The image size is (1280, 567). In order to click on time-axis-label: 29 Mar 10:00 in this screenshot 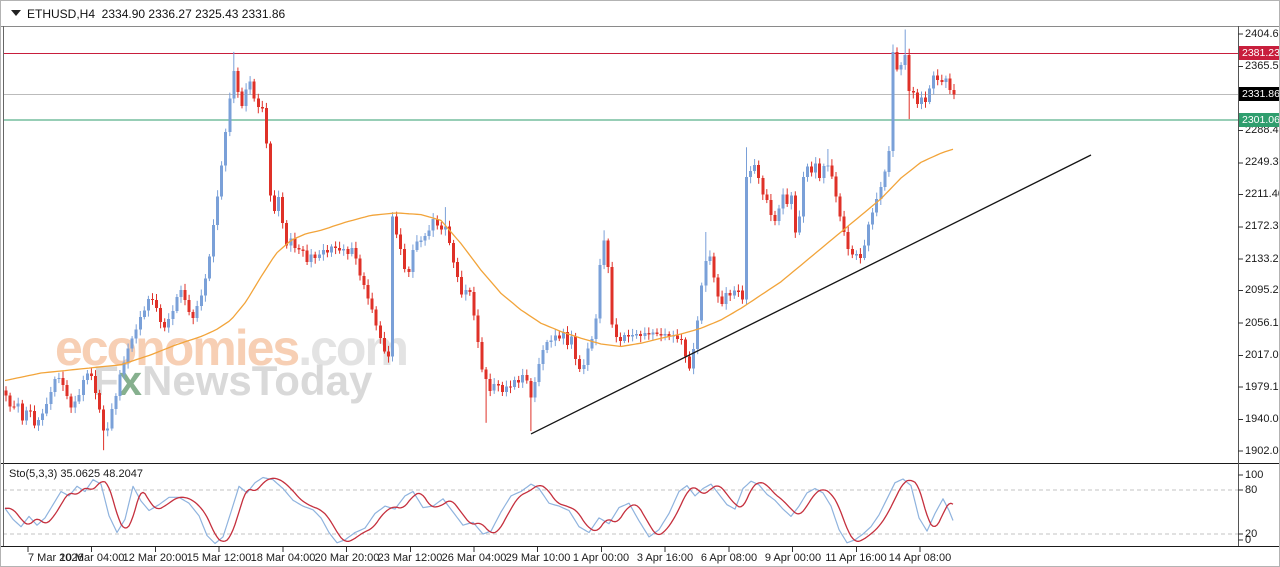, I will do `click(538, 558)`.